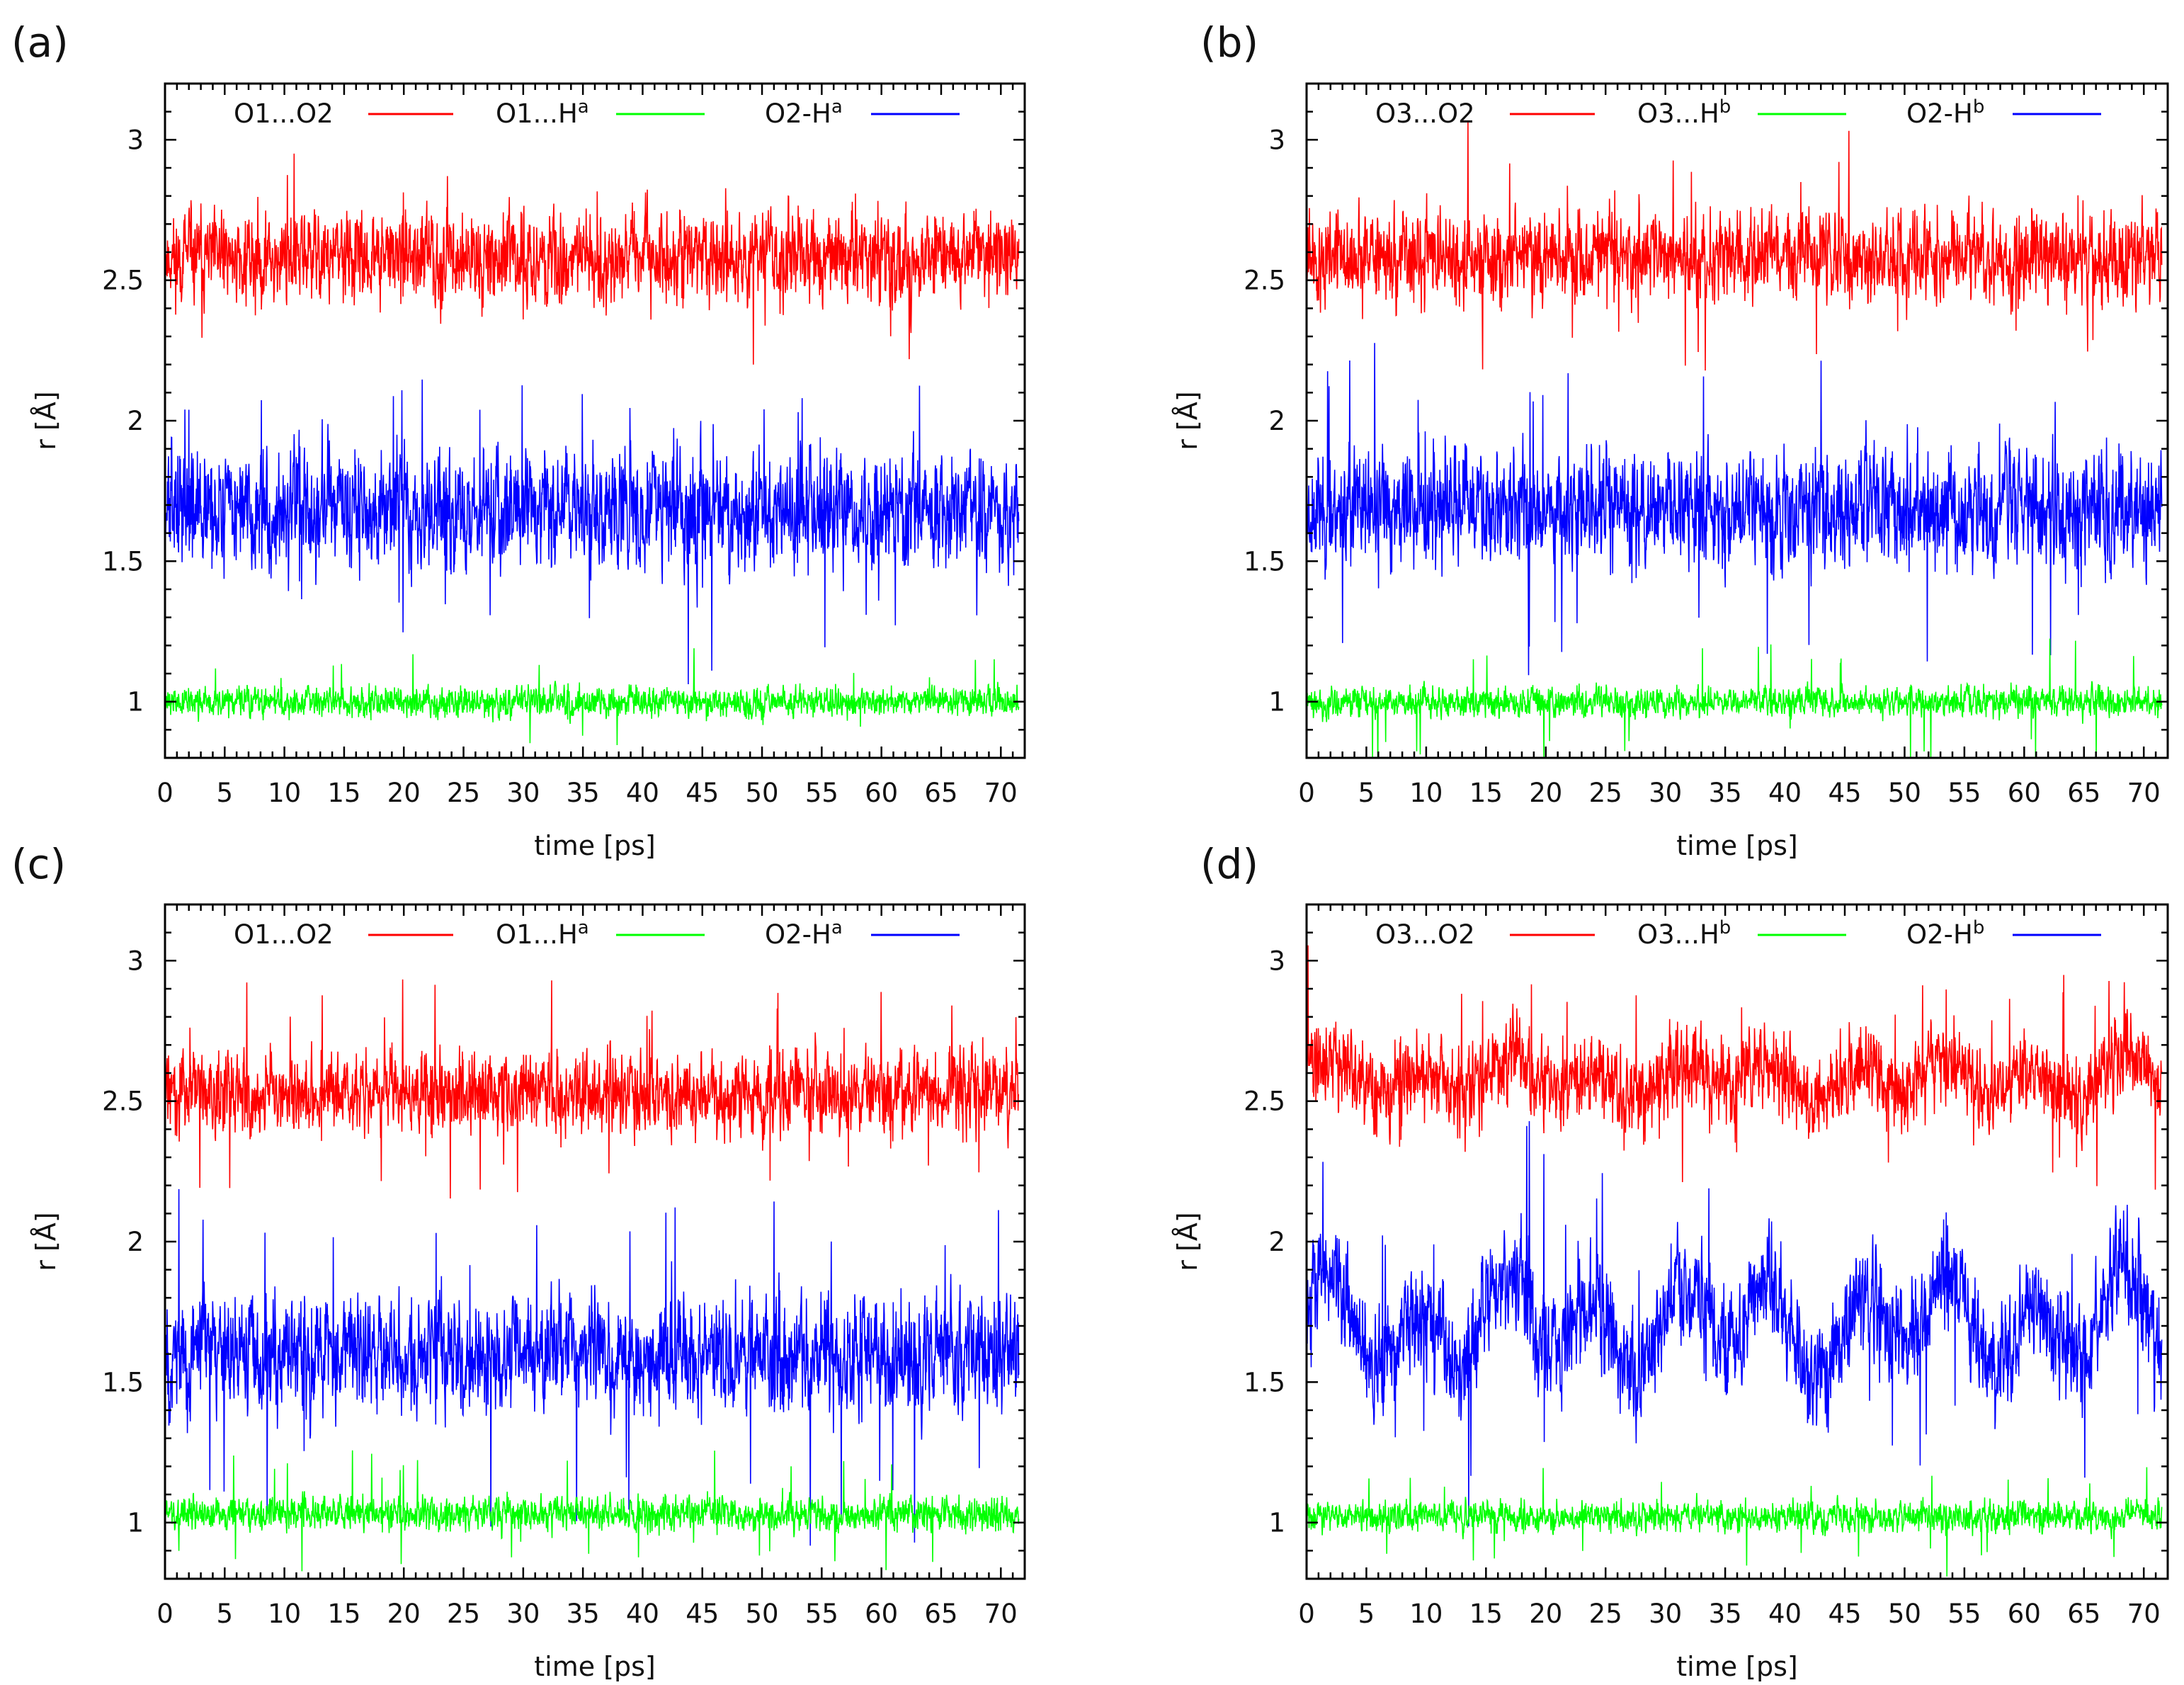 The height and width of the screenshot is (1685, 2184). What do you see at coordinates (1735, 1324) in the screenshot?
I see `series-line-o2-h-b` at bounding box center [1735, 1324].